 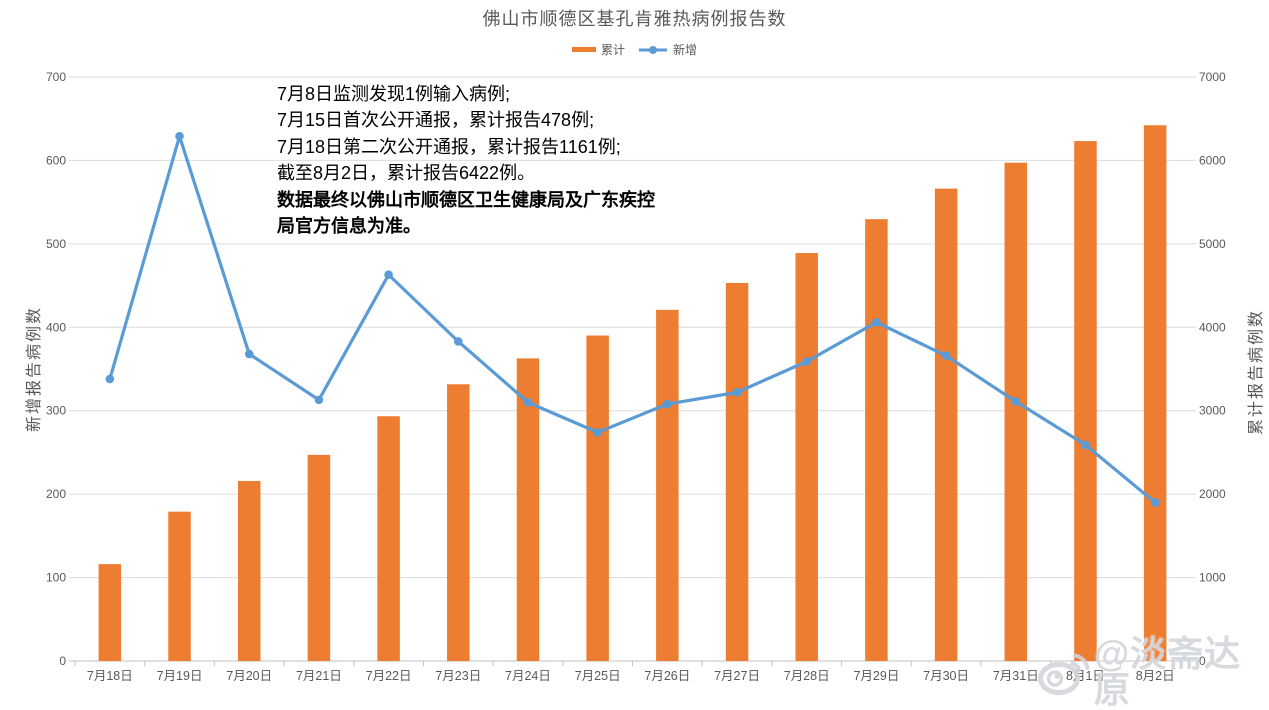 What do you see at coordinates (249, 676) in the screenshot?
I see `x-axis-label: 7月20日` at bounding box center [249, 676].